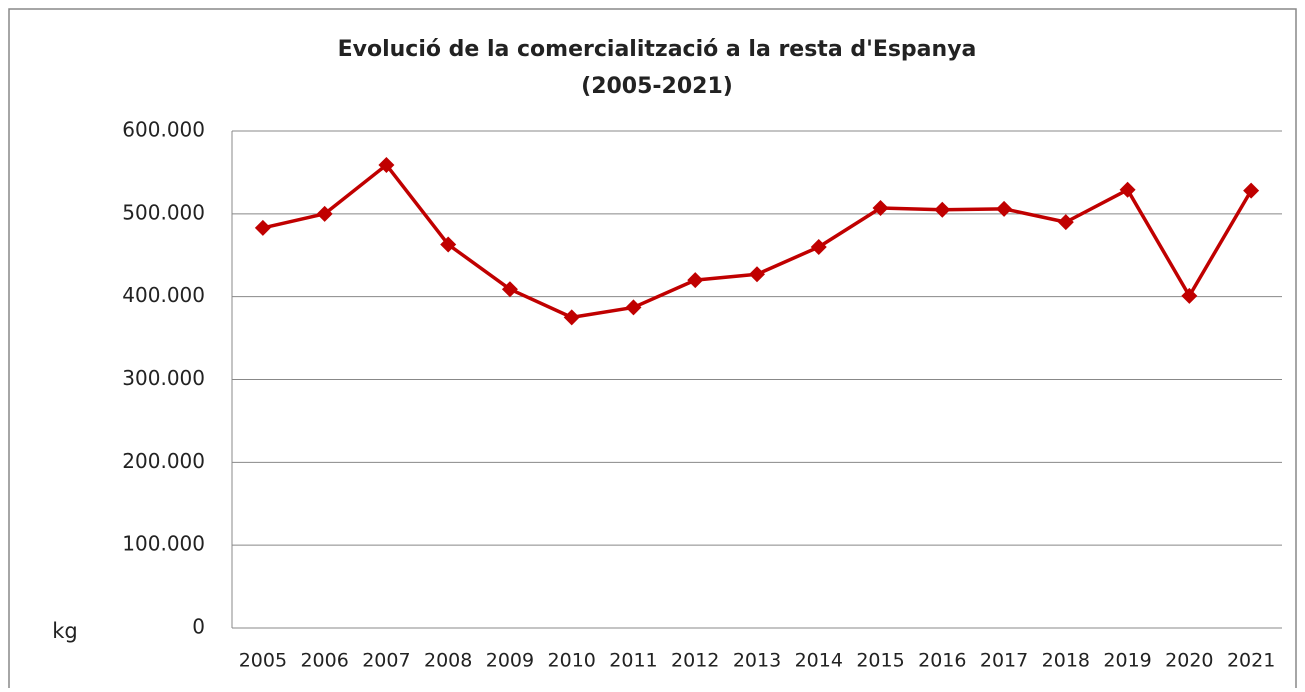 The height and width of the screenshot is (692, 1305). I want to click on y-tick-label: 0, so click(198, 627).